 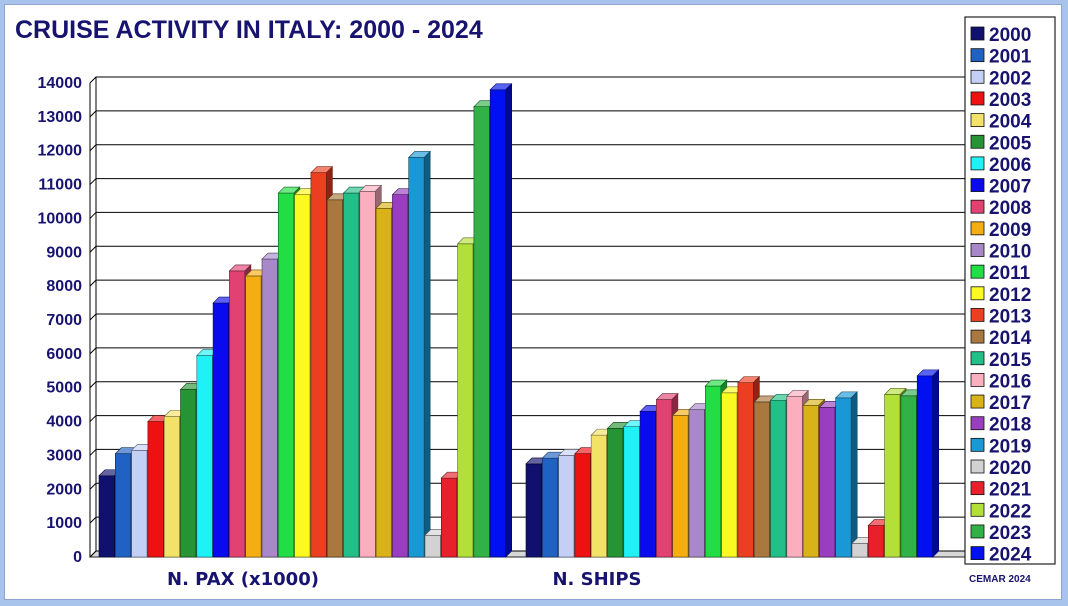 I want to click on legend-label: 2003, so click(x=1010, y=100).